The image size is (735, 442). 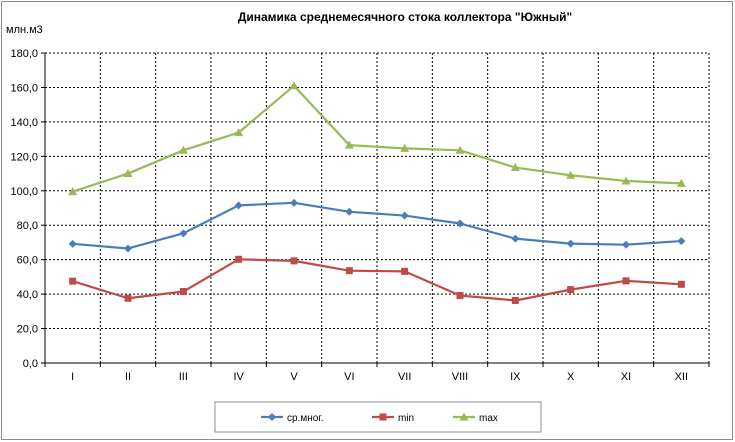 I want to click on x-tick-label: X, so click(x=571, y=377).